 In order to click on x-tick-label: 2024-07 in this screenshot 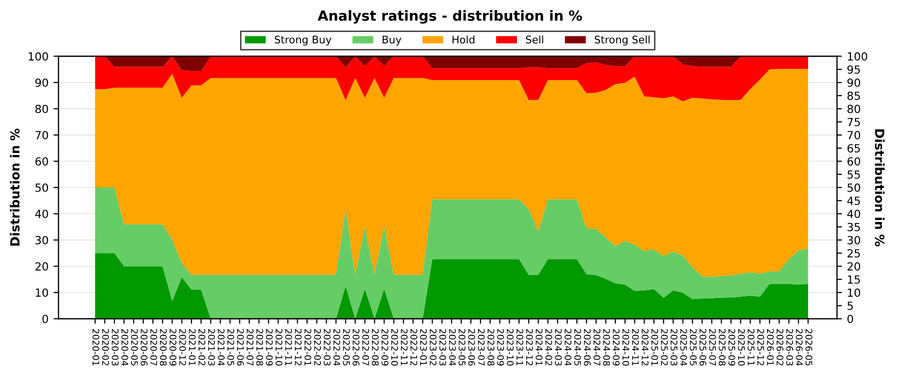, I will do `click(597, 347)`.